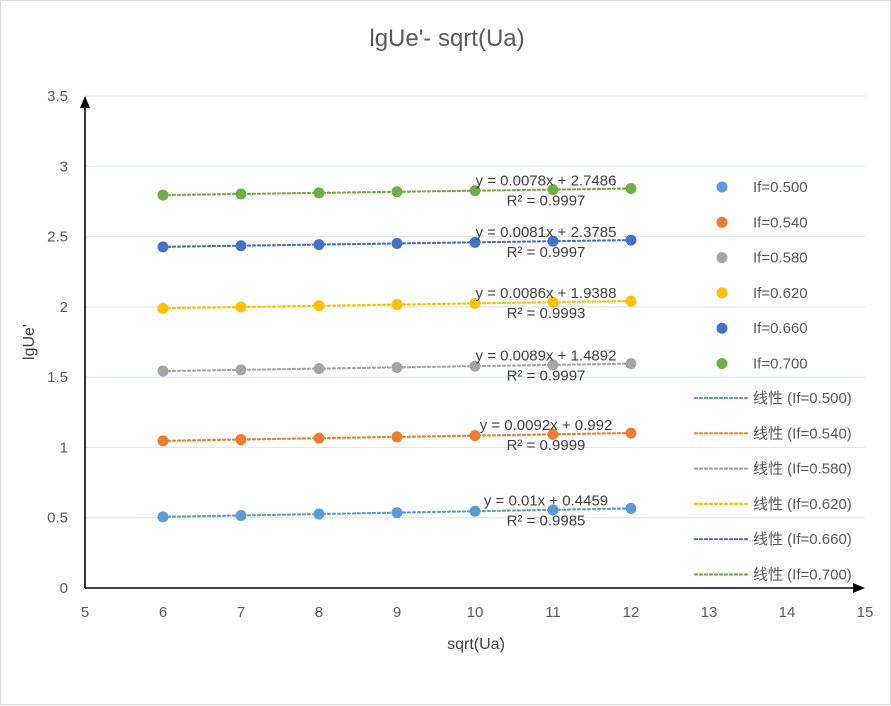 This screenshot has height=706, width=891. Describe the element at coordinates (802, 398) in the screenshot. I see `legend-trend-label: 线性 (If=0.500)` at that location.